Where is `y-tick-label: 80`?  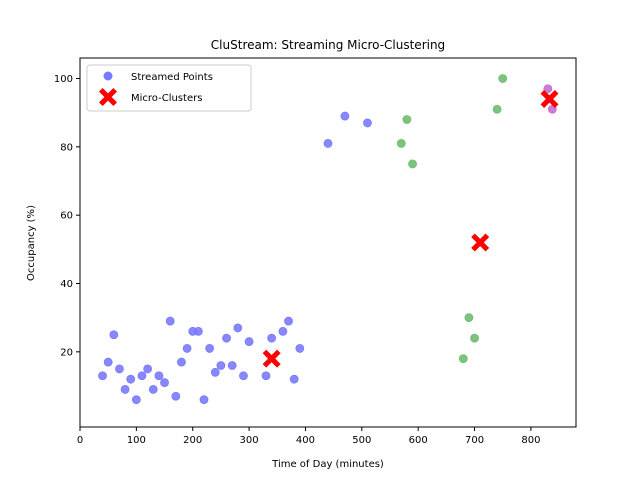 y-tick-label: 80 is located at coordinates (66, 147).